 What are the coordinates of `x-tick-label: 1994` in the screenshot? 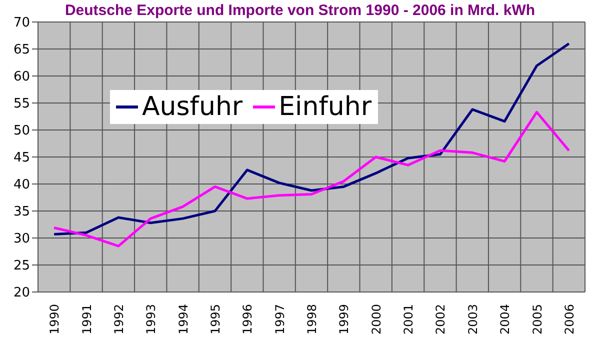 It's located at (183, 319).